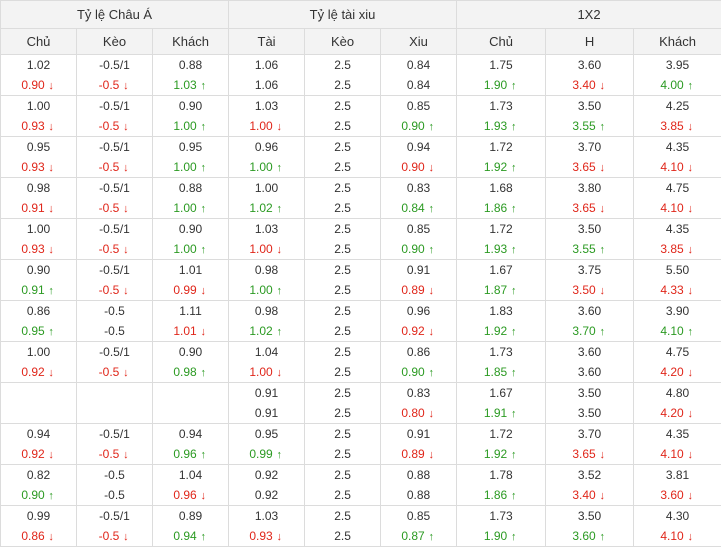 This screenshot has width=721, height=547. Describe the element at coordinates (114, 85) in the screenshot. I see `current-odds: -0.5↓` at that location.